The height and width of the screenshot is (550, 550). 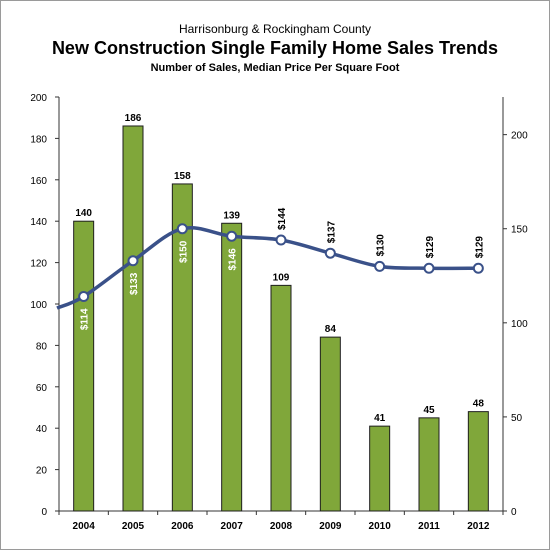 I want to click on price-point-label: $114, so click(x=85, y=319).